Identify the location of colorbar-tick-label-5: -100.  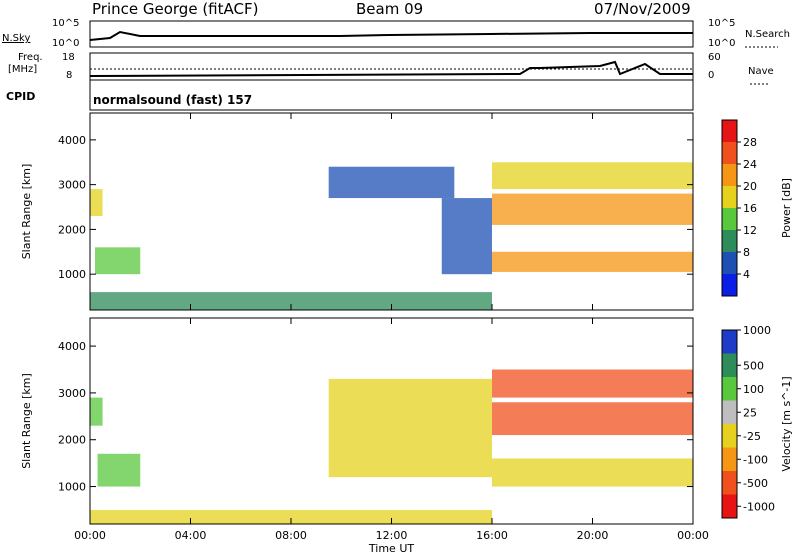
(755, 459).